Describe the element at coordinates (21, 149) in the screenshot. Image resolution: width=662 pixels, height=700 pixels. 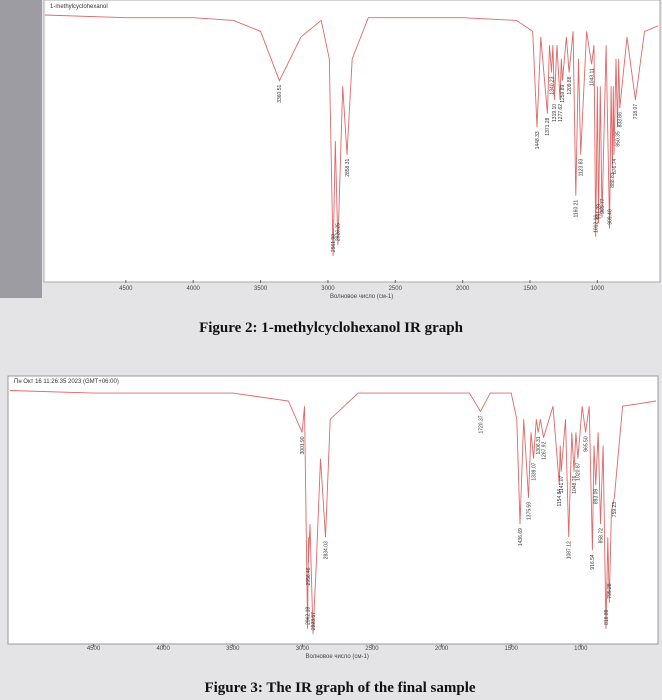
I see `sidebar` at that location.